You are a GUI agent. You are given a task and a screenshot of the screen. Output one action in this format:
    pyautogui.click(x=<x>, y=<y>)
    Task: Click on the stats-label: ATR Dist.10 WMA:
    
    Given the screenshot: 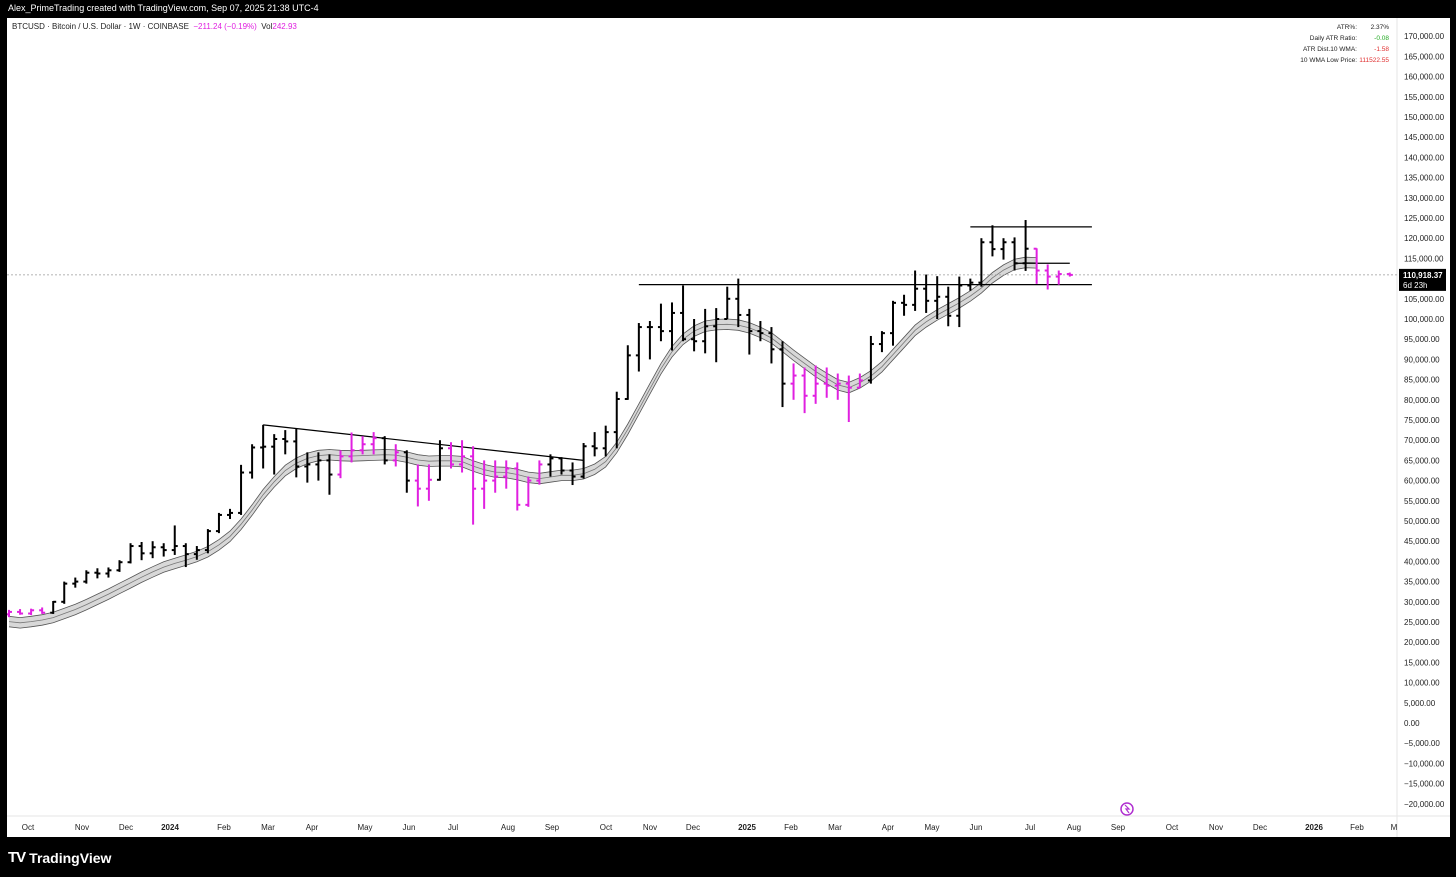 What is the action you would take?
    pyautogui.click(x=1329, y=49)
    